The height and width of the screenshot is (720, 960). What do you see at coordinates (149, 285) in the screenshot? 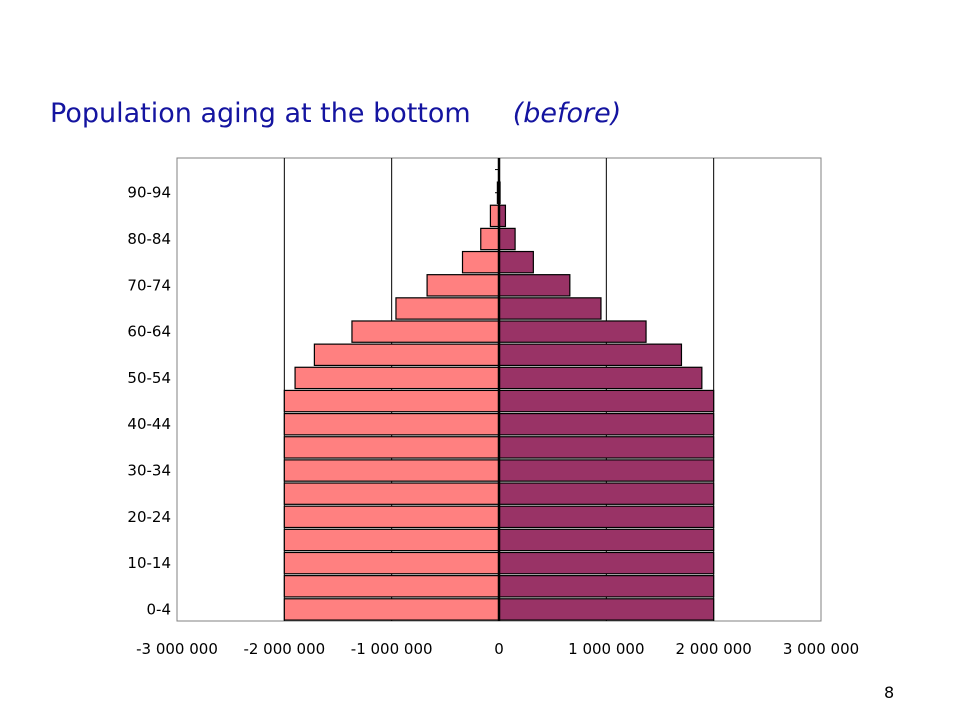
I see `y-tick-label: 70-74` at bounding box center [149, 285].